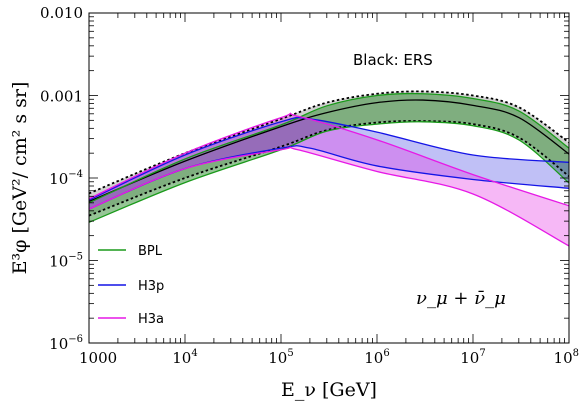 The image size is (581, 407). What do you see at coordinates (329, 390) in the screenshot?
I see `x-axis-label: E_ν [GeV]` at bounding box center [329, 390].